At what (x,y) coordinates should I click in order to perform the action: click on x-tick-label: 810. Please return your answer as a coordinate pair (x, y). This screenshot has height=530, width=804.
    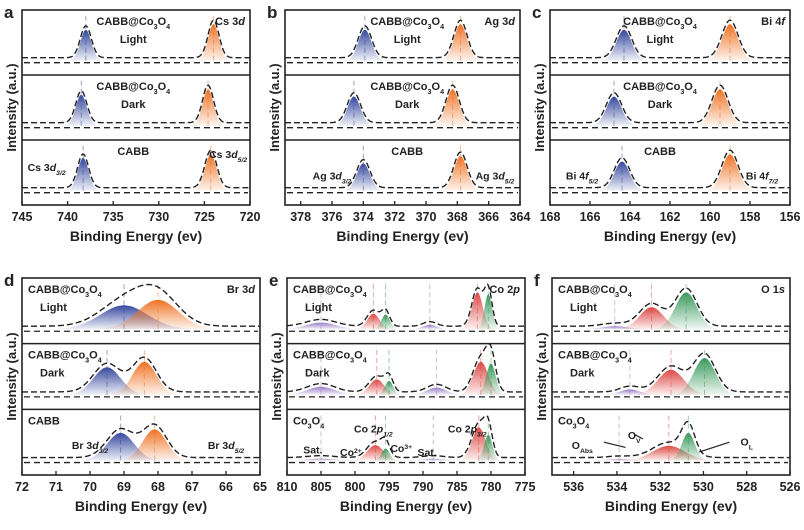
    Looking at the image, I should click on (287, 487).